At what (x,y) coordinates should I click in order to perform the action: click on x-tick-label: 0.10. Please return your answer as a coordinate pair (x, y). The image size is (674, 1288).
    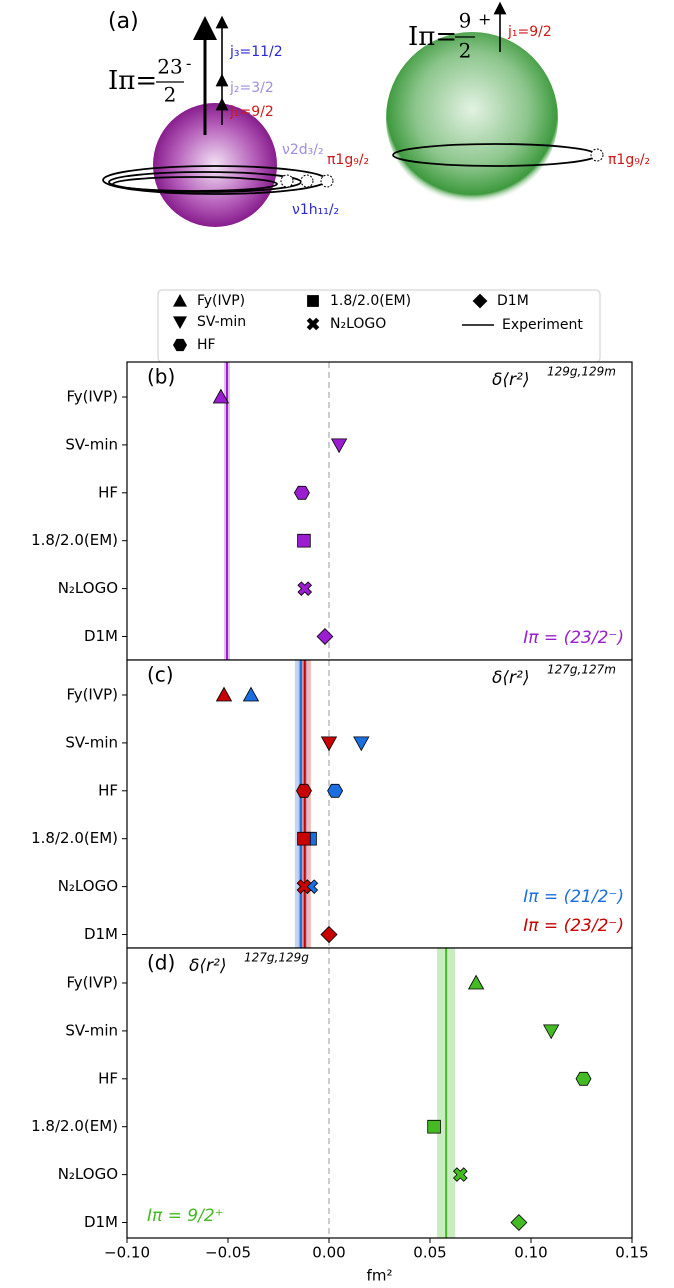
    Looking at the image, I should click on (530, 1253).